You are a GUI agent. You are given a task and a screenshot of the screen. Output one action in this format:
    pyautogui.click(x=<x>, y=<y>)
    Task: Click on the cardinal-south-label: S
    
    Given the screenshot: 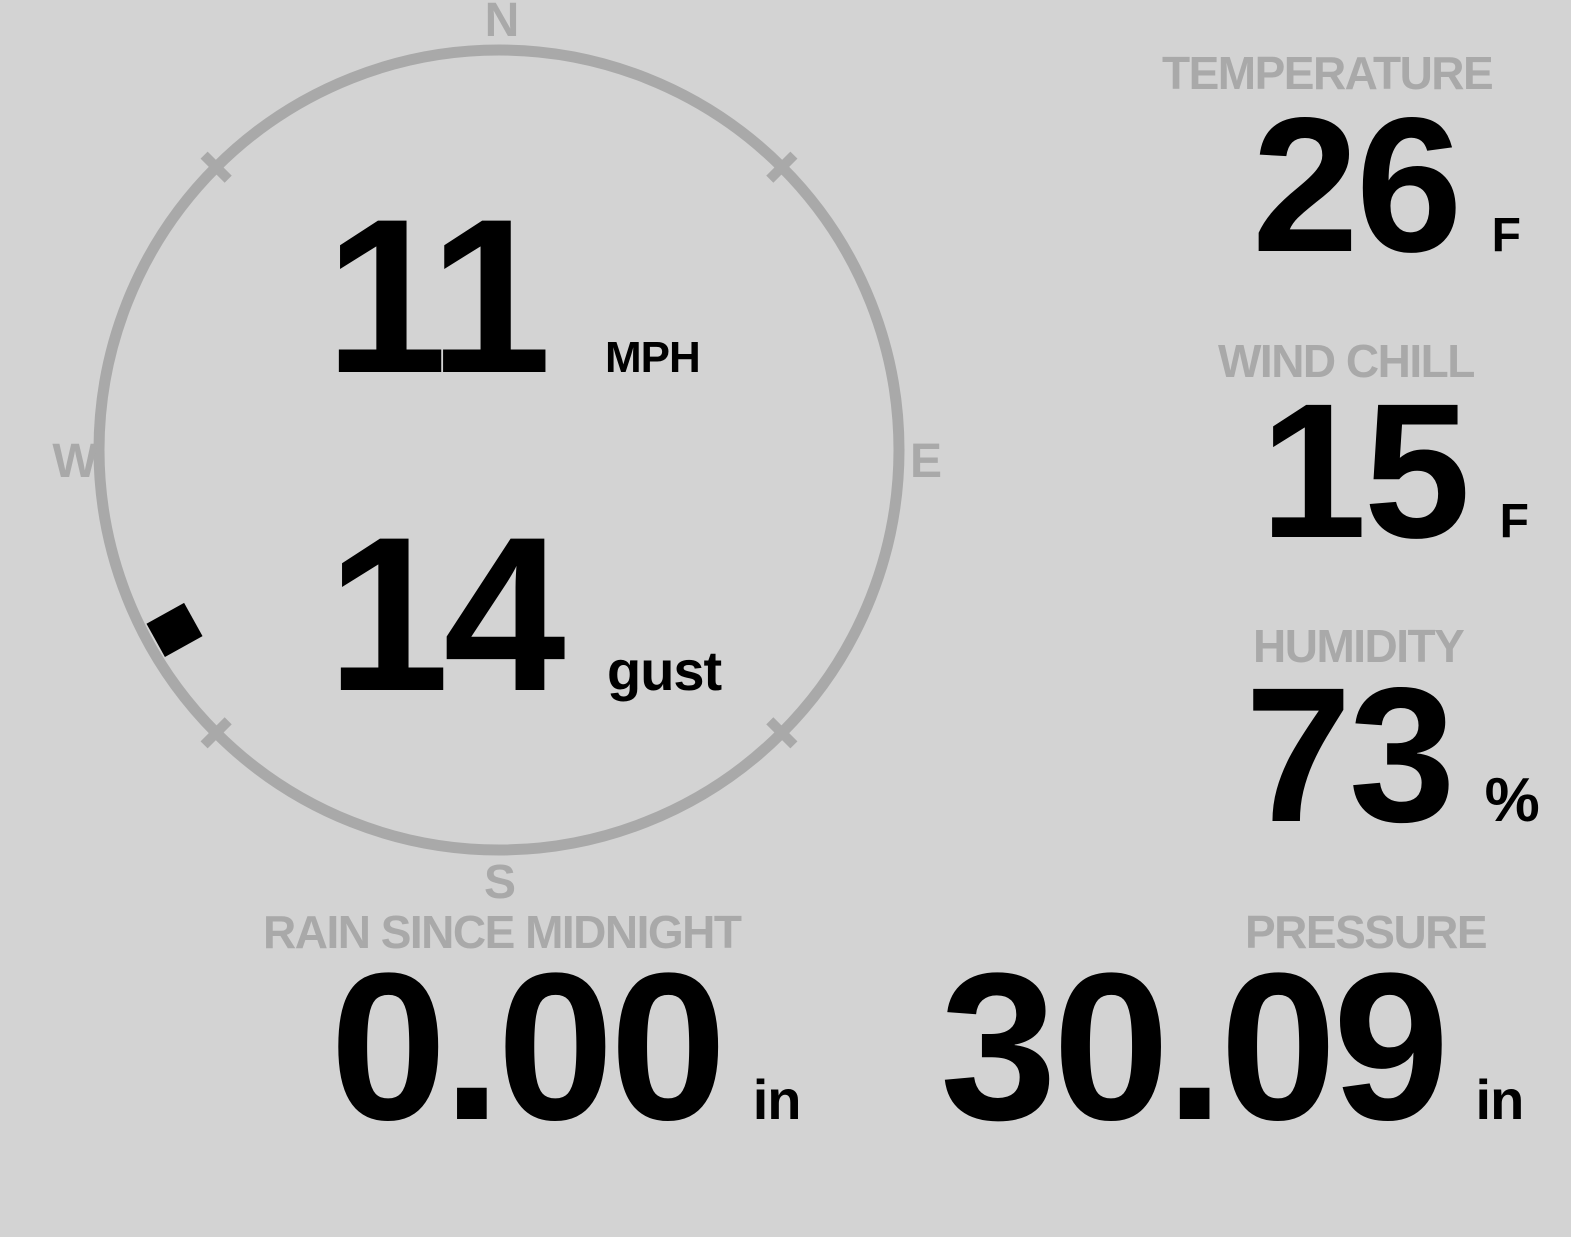 What is the action you would take?
    pyautogui.click(x=500, y=882)
    